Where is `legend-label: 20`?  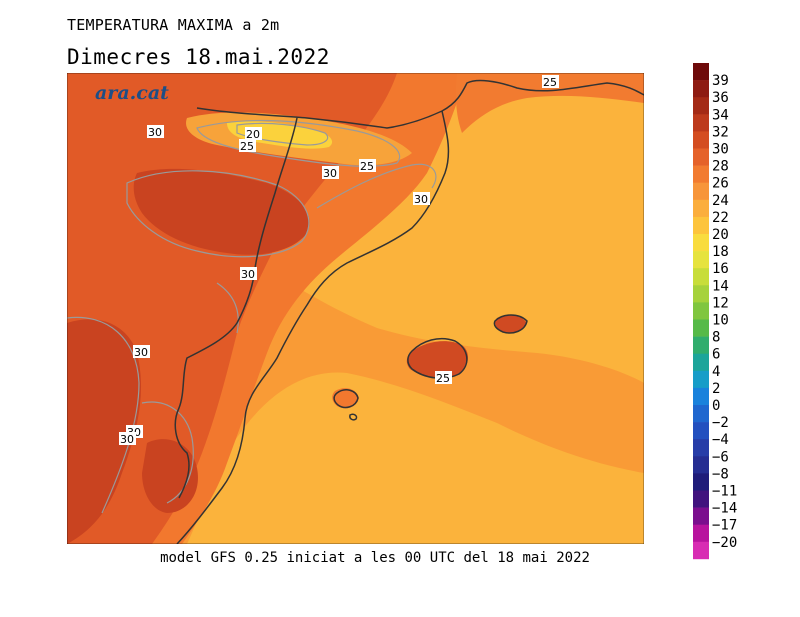
legend-label: 20 is located at coordinates (720, 235).